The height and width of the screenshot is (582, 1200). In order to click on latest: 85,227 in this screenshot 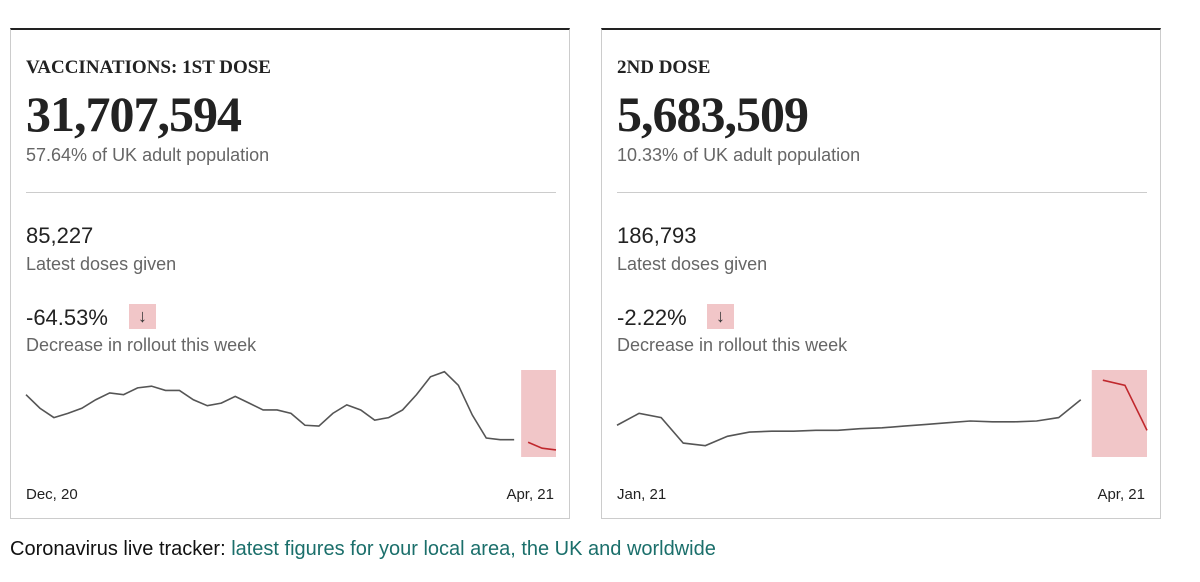, I will do `click(60, 235)`.